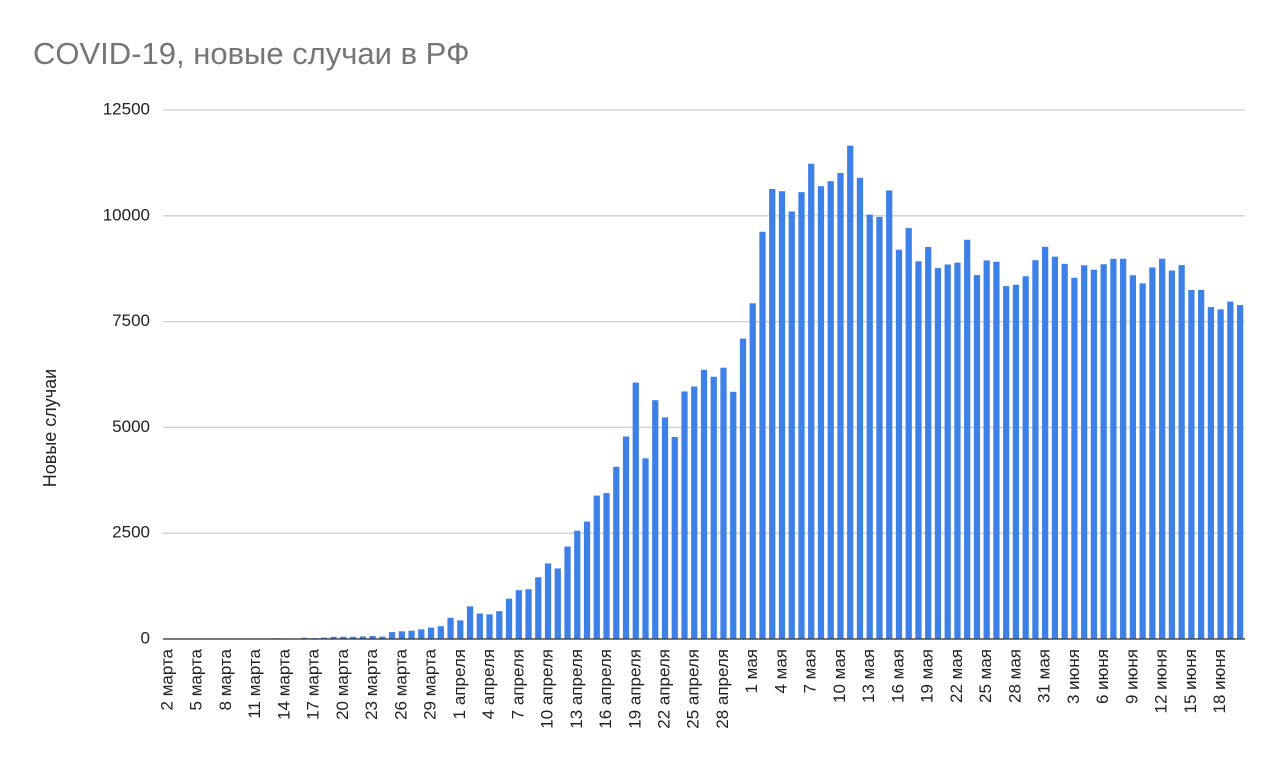 Image resolution: width=1280 pixels, height=767 pixels. Describe the element at coordinates (810, 671) in the screenshot. I see `x-tick-label: 7 мая` at that location.